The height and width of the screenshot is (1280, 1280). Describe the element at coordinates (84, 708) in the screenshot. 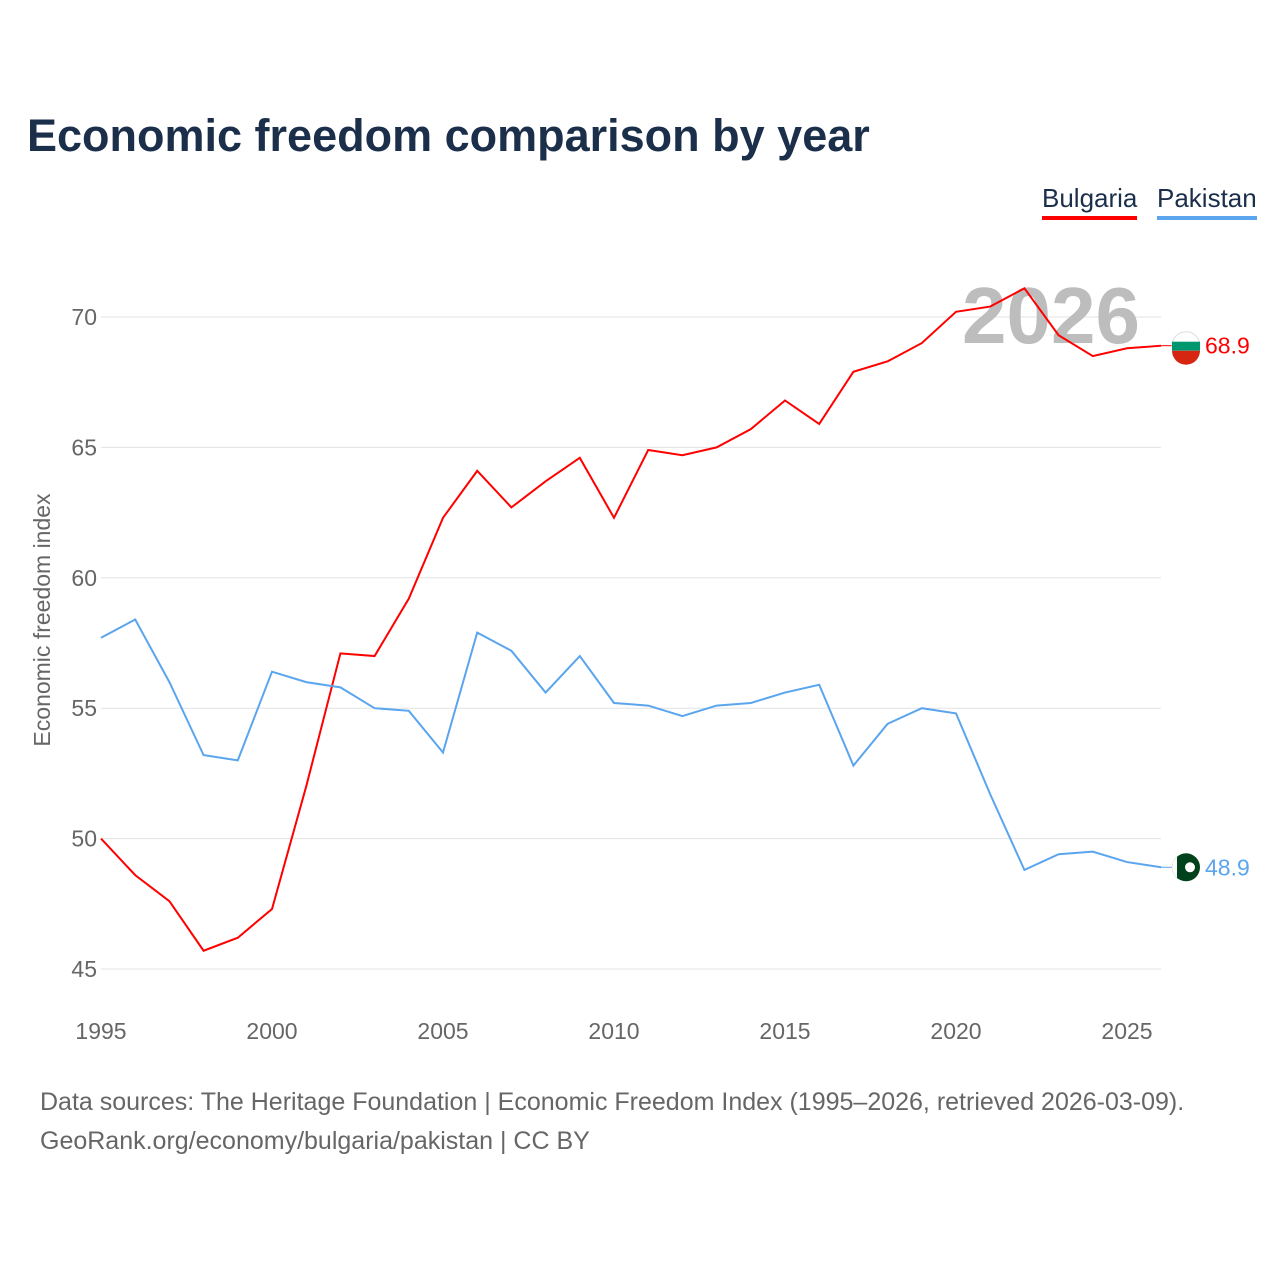

I see `y-tick-label: 55` at that location.